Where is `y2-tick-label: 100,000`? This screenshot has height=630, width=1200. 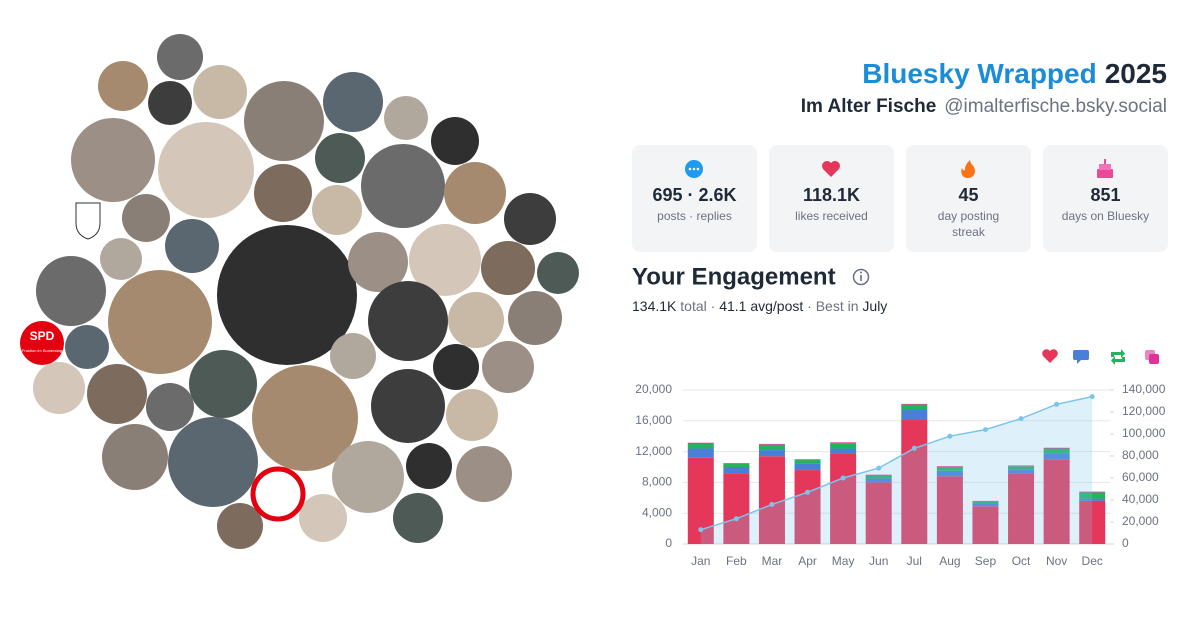
y2-tick-label: 100,000 is located at coordinates (1144, 433).